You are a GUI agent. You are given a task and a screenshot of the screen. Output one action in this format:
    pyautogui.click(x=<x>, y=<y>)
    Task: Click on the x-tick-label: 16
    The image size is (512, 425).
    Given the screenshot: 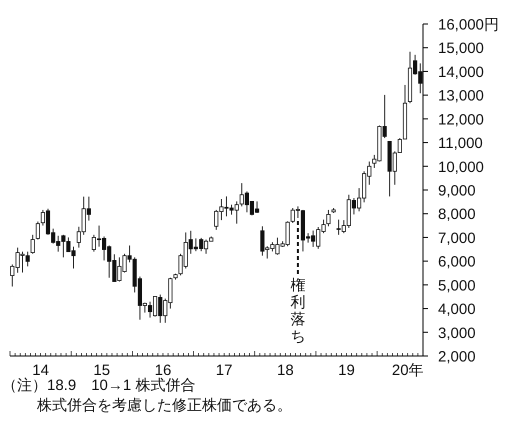 What is the action you would take?
    pyautogui.click(x=163, y=370)
    